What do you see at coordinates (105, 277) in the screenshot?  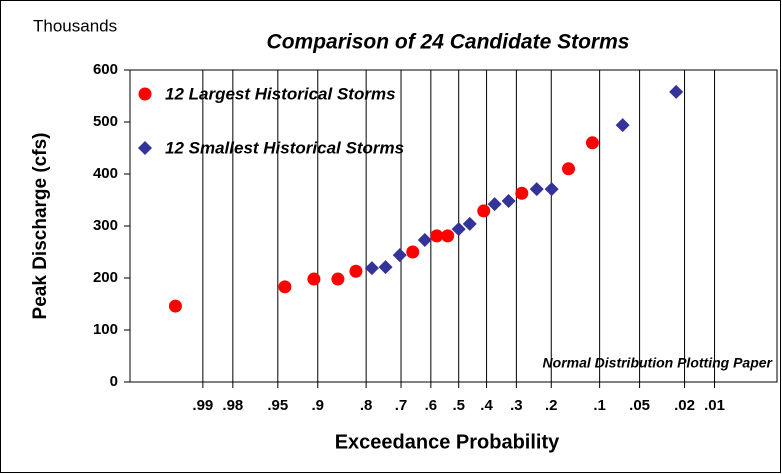 I see `y-tick-label: 200` at bounding box center [105, 277].